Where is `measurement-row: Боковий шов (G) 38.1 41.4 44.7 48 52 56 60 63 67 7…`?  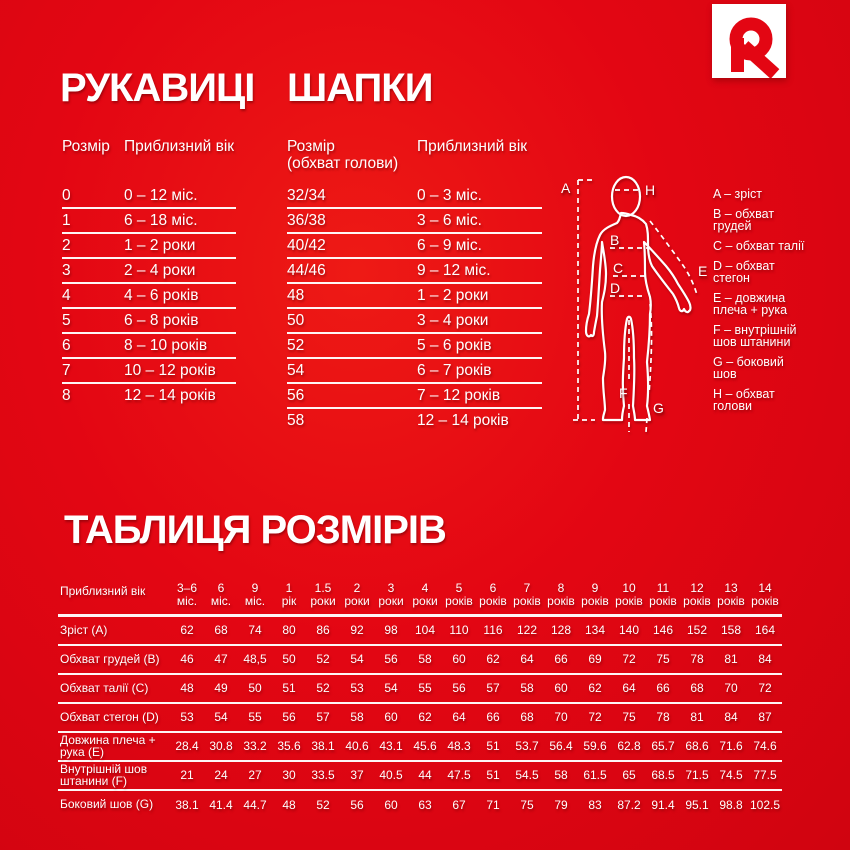 measurement-row: Боковий шов (G) 38.1 41.4 44.7 48 52 56 60 63 67 7… is located at coordinates (420, 804).